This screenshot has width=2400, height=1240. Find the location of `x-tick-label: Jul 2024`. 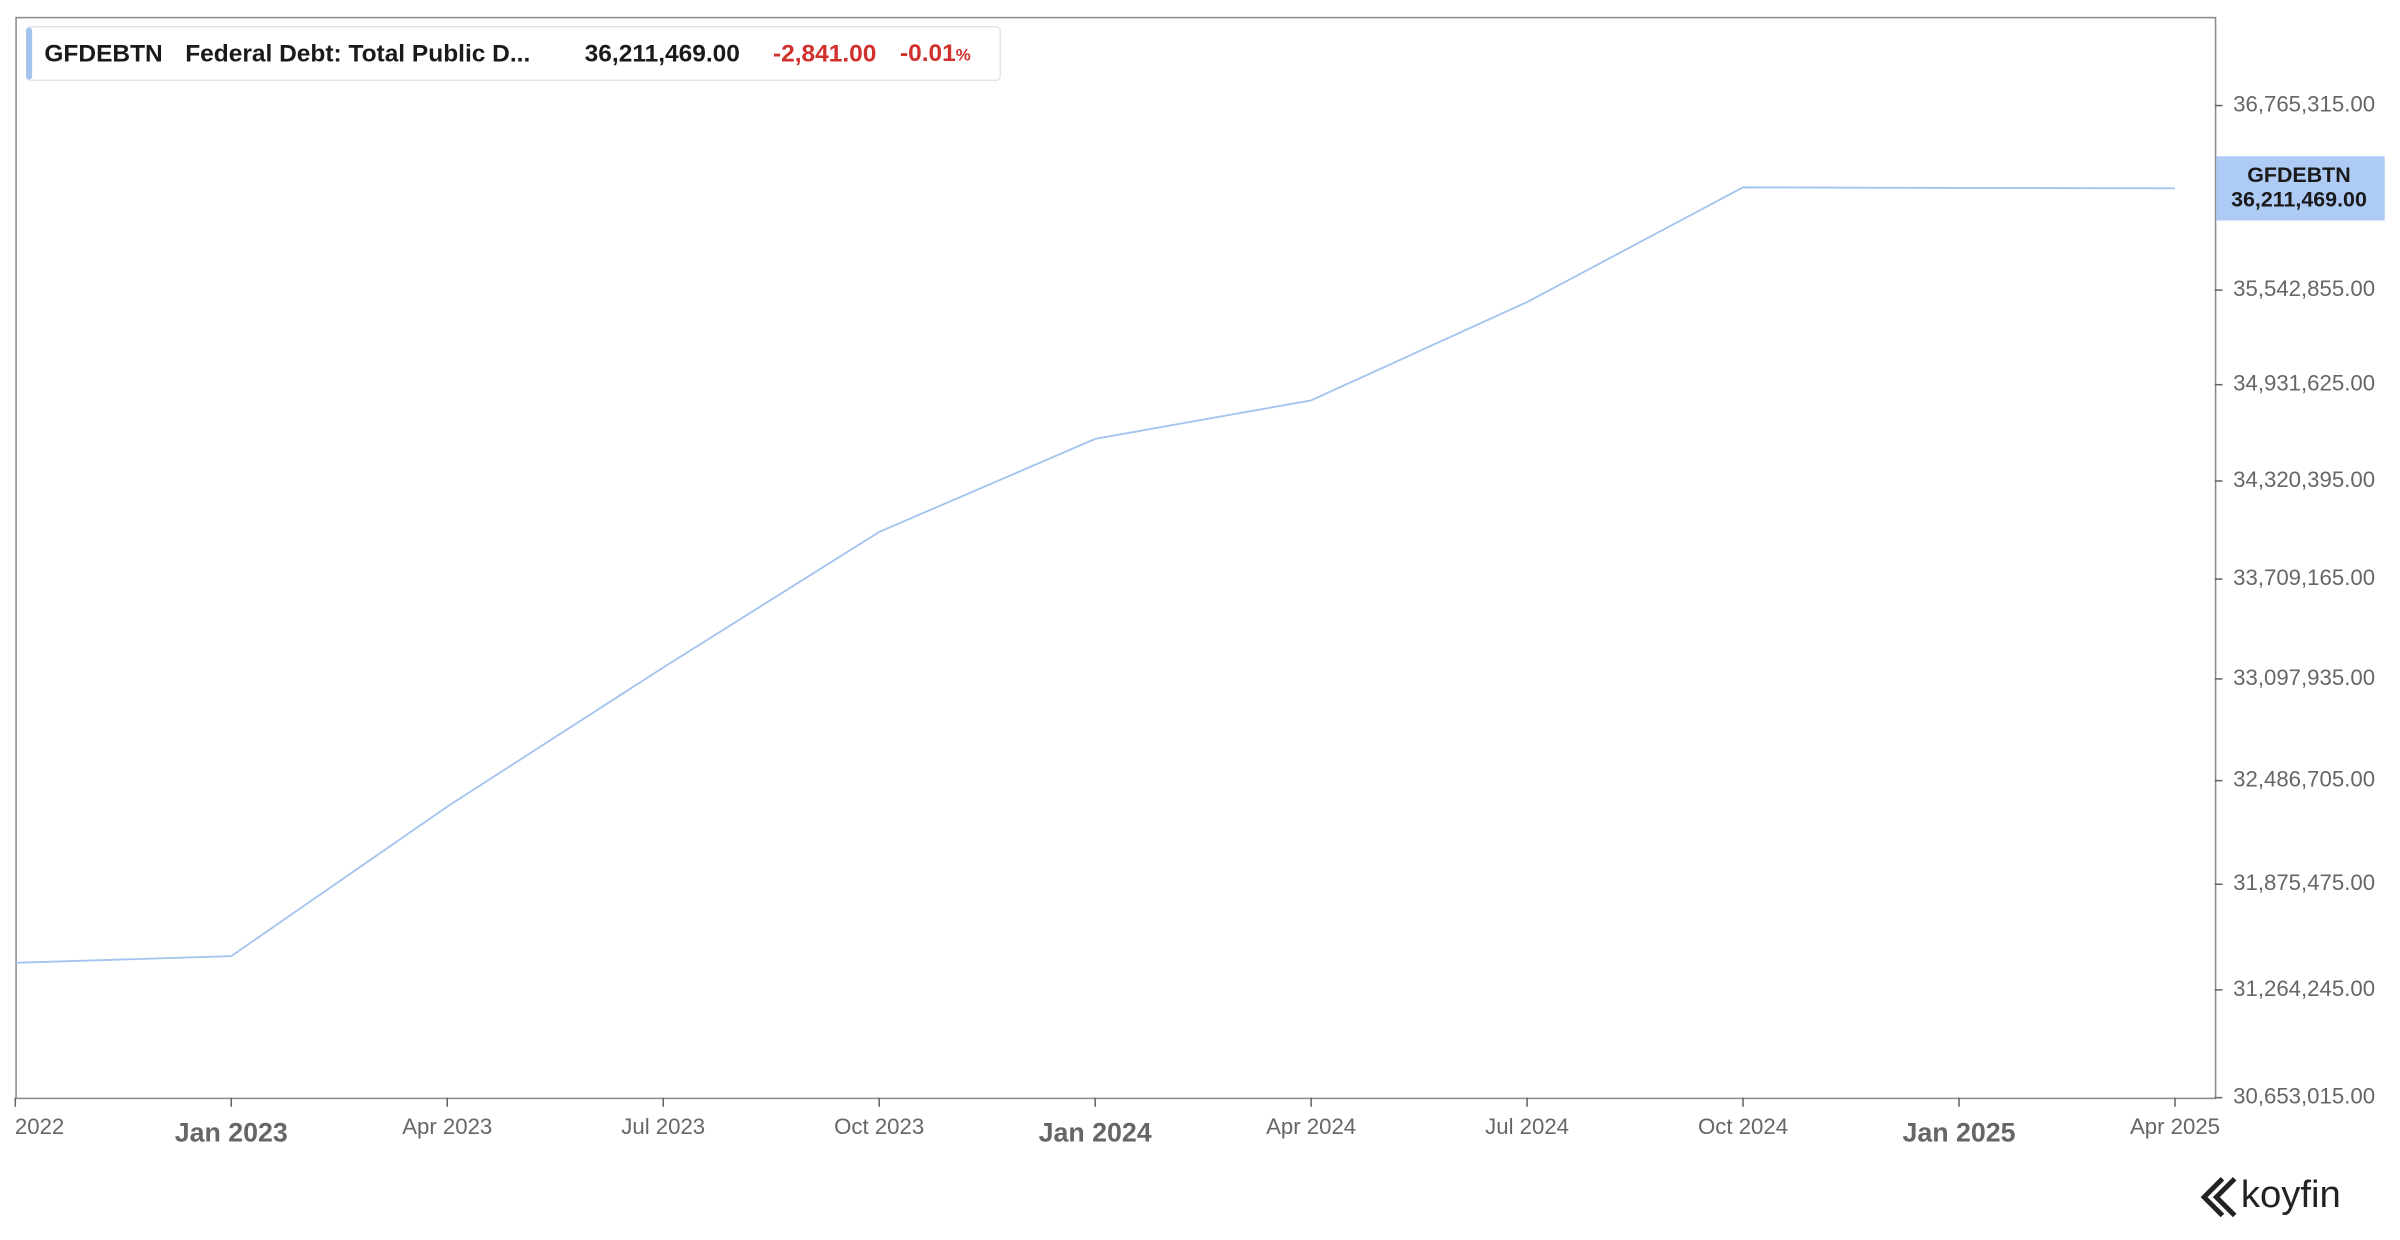

x-tick-label: Jul 2024 is located at coordinates (1527, 1126).